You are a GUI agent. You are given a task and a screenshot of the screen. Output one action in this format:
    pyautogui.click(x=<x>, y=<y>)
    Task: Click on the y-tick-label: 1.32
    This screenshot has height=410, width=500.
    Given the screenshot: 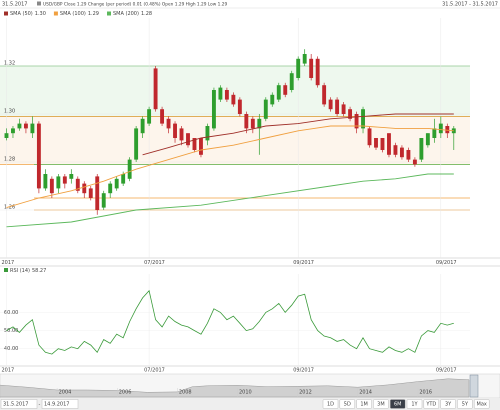 What is the action you would take?
    pyautogui.click(x=9, y=64)
    